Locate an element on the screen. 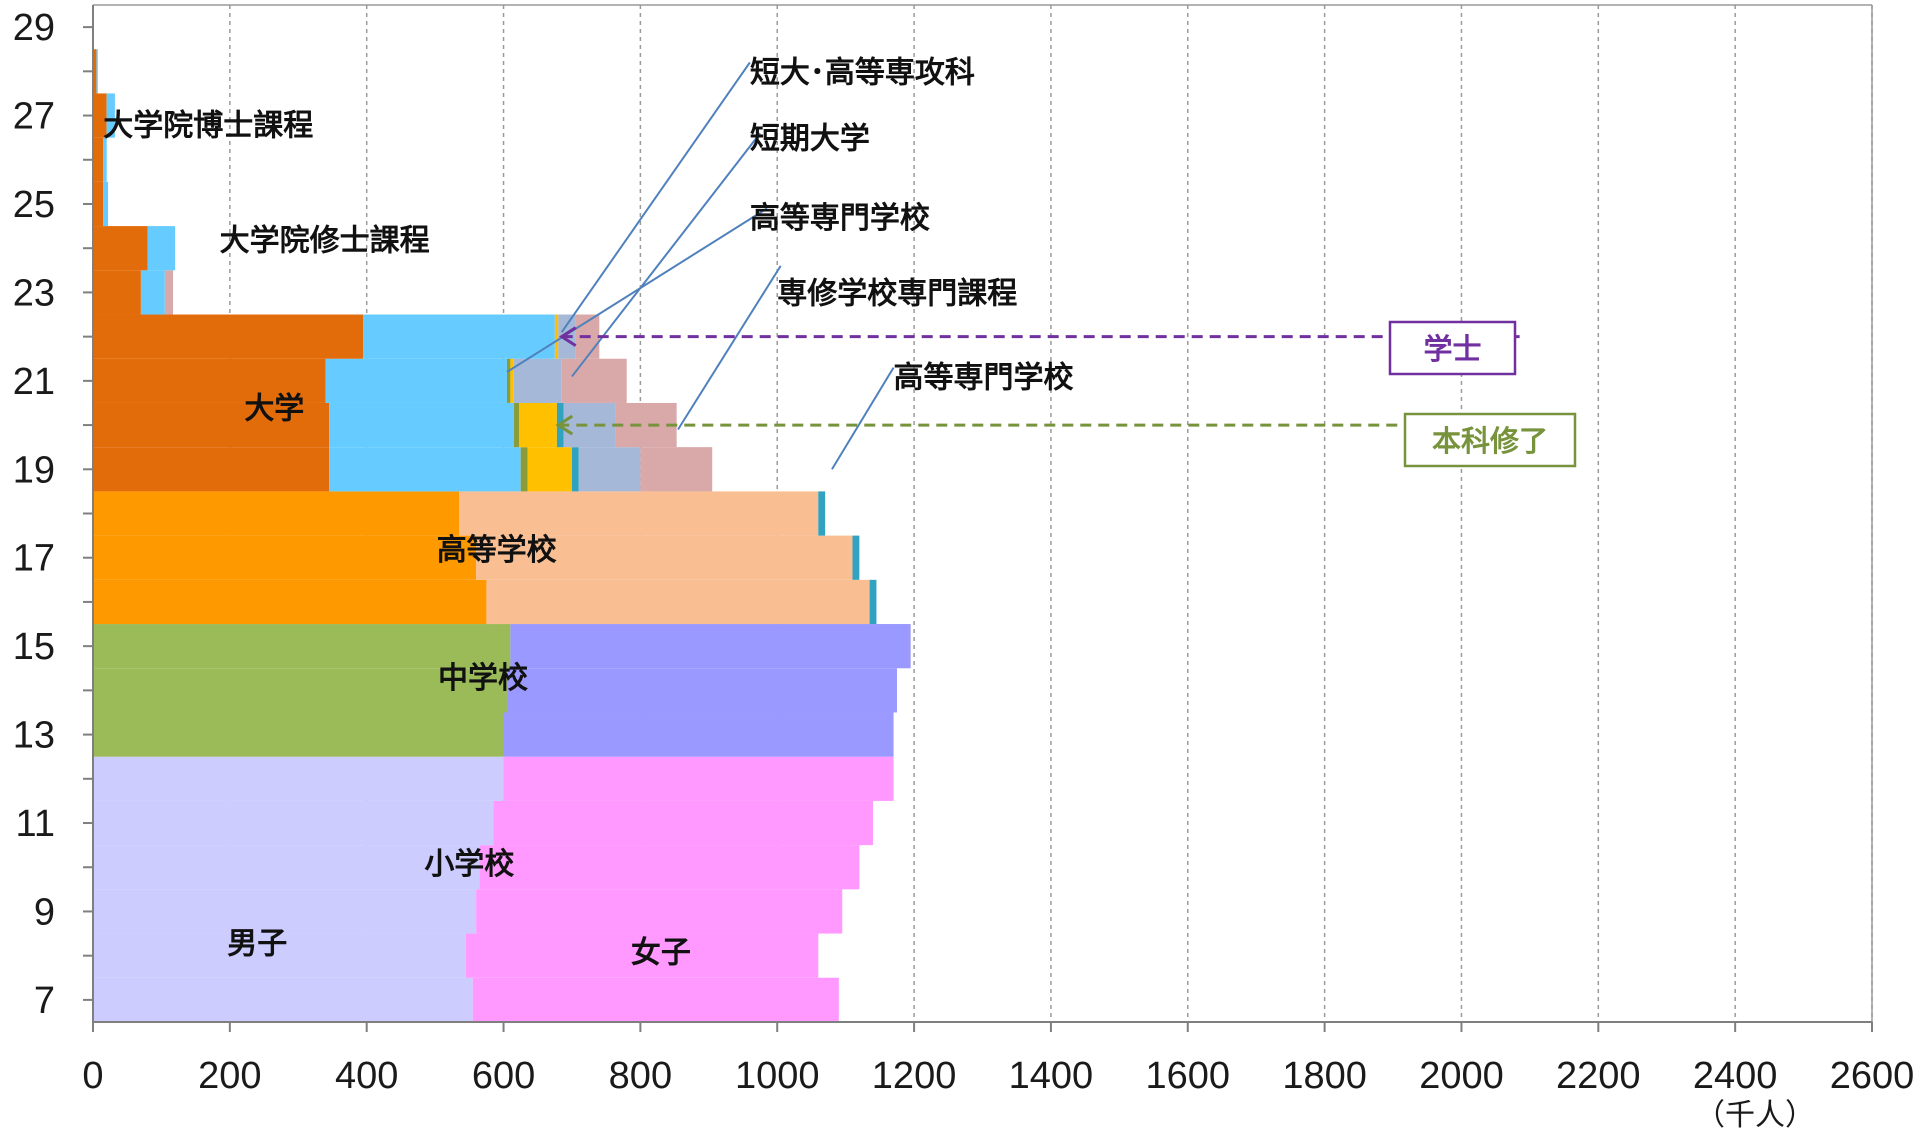  bar-25-univ_m is located at coordinates (98, 204).